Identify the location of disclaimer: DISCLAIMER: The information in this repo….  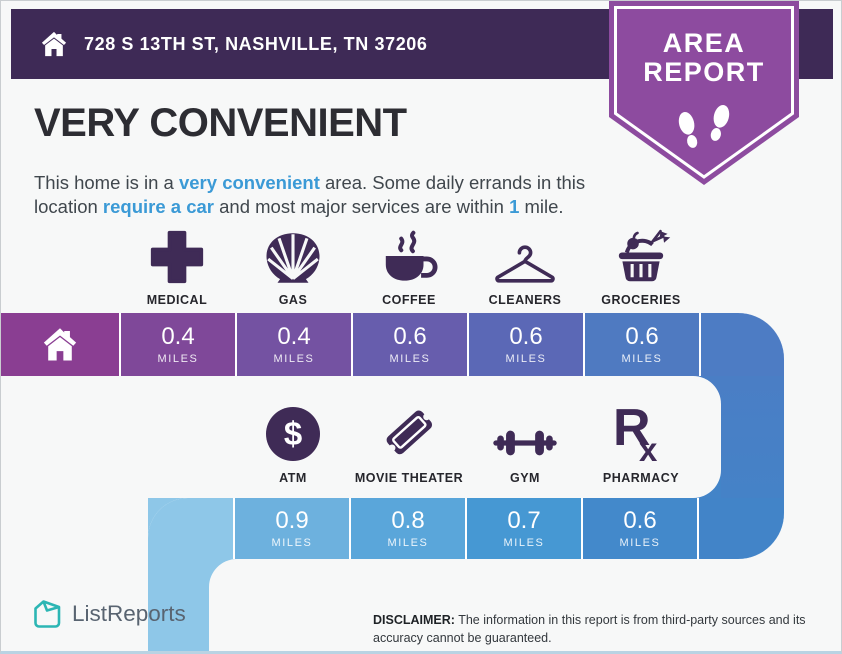
(607, 630).